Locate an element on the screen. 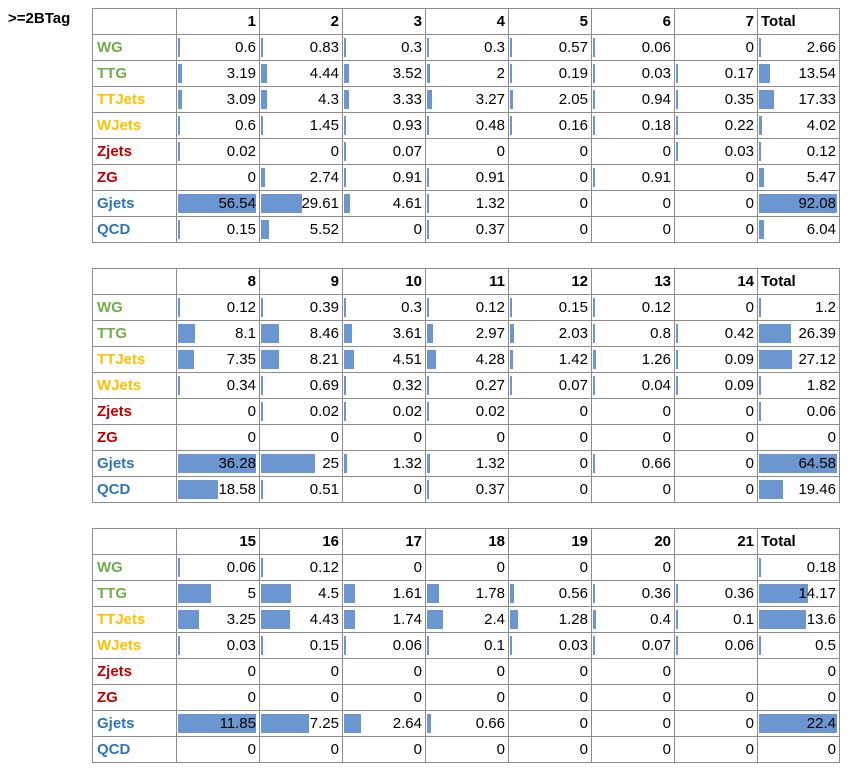 The height and width of the screenshot is (774, 852). table-row: ZG 0 2.74 0.91 0.91 0 0.91 0 5.47 is located at coordinates (466, 177).